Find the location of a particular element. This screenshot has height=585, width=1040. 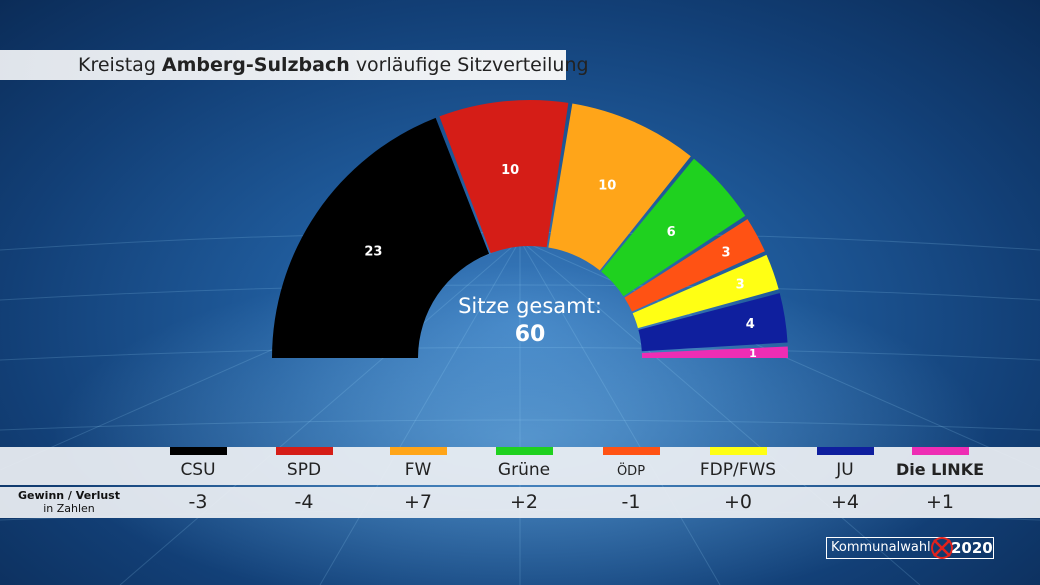

seat-label-ju: 4 is located at coordinates (750, 324).